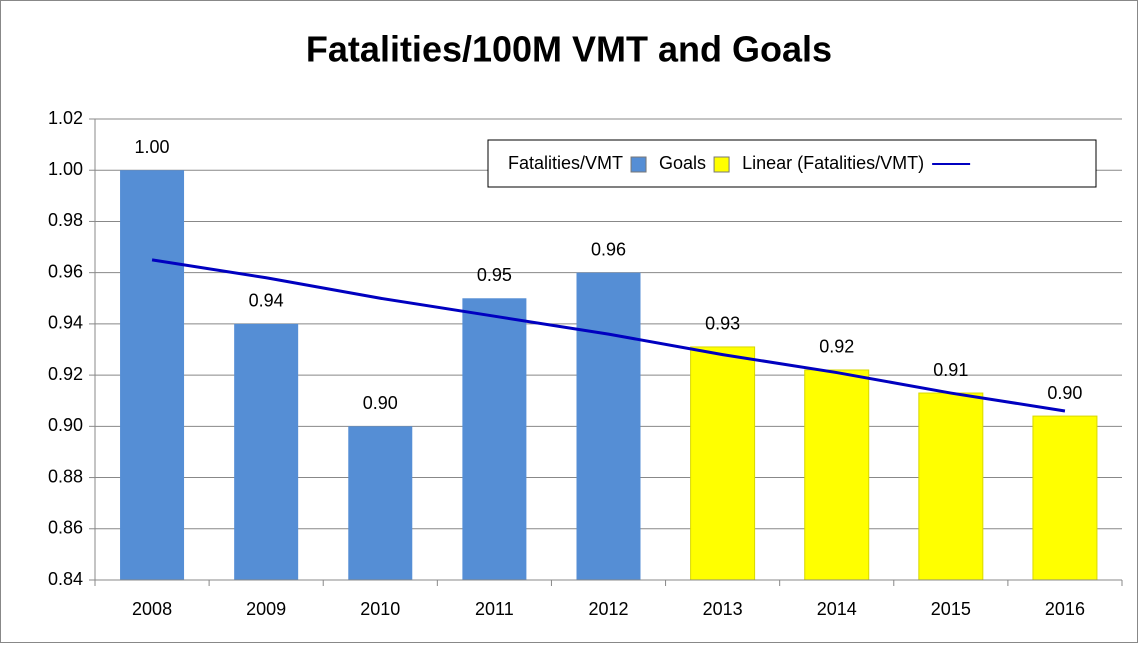 Image resolution: width=1138 pixels, height=648 pixels. Describe the element at coordinates (152, 147) in the screenshot. I see `data-label: 1.00` at that location.